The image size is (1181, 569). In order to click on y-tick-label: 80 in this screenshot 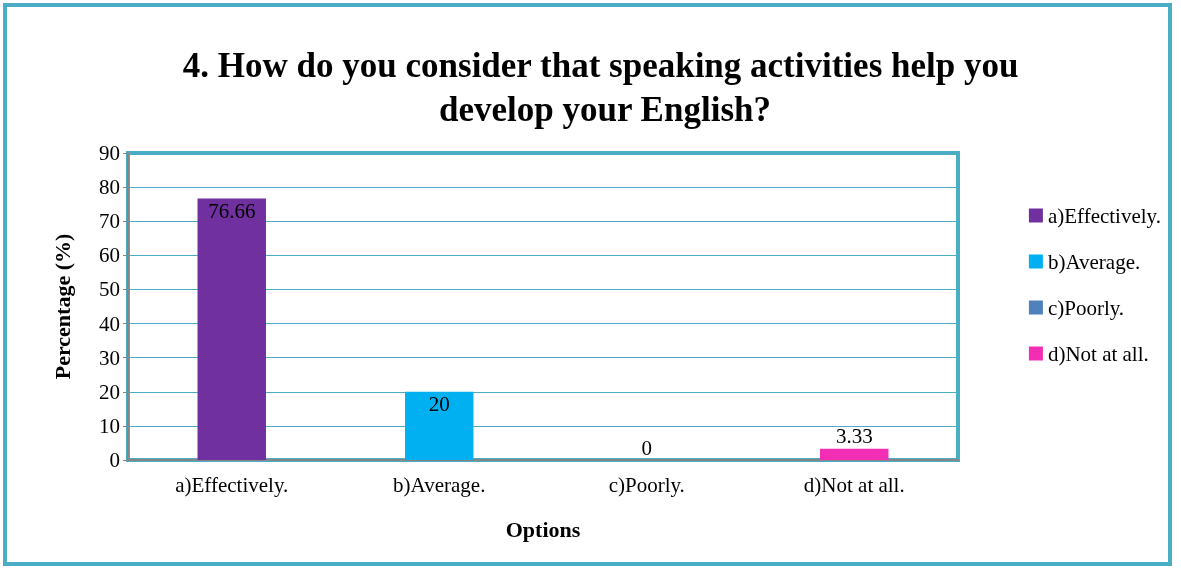, I will do `click(109, 187)`.